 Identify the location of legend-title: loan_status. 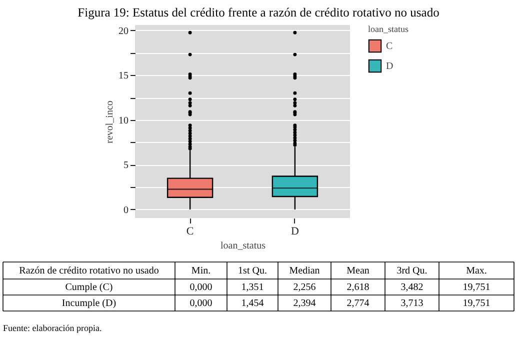
(388, 29).